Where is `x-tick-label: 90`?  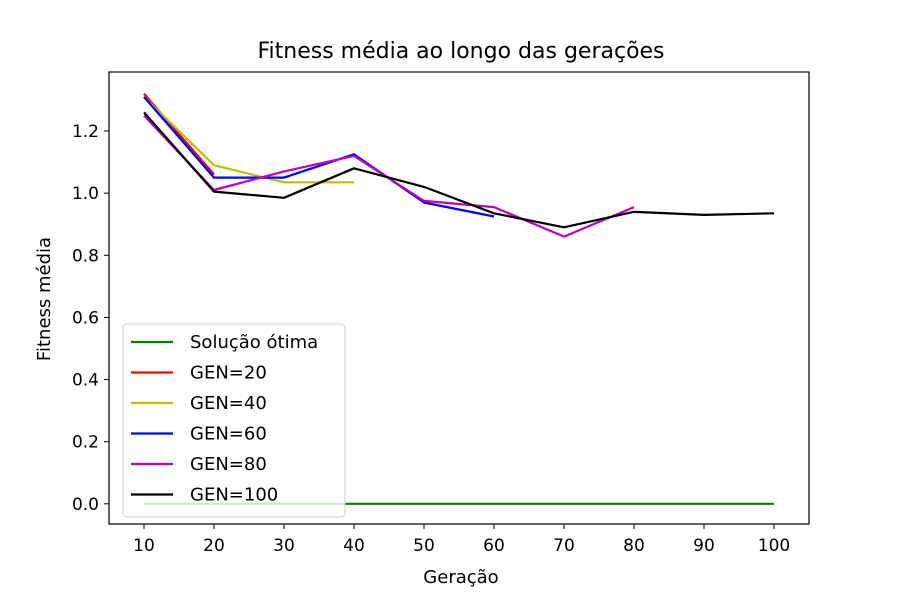 x-tick-label: 90 is located at coordinates (704, 546).